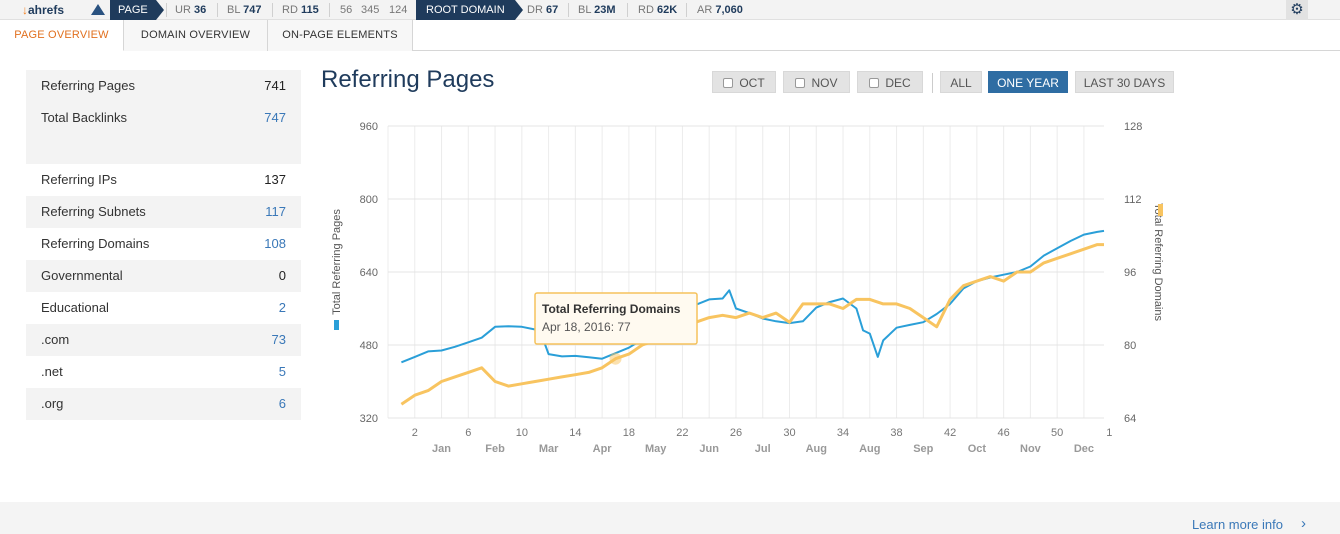 The image size is (1340, 534). I want to click on learn-more-link: Learn more info, so click(1237, 524).